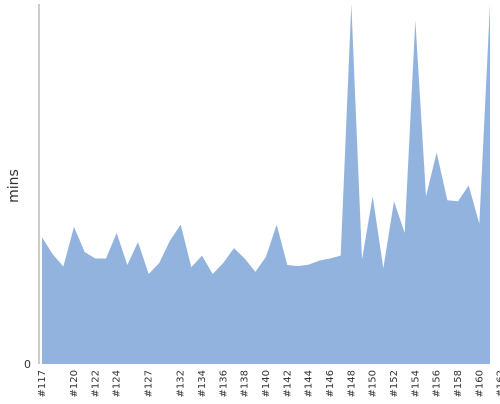 This screenshot has height=404, width=500. What do you see at coordinates (117, 383) in the screenshot?
I see `x-tick-label: #124` at bounding box center [117, 383].